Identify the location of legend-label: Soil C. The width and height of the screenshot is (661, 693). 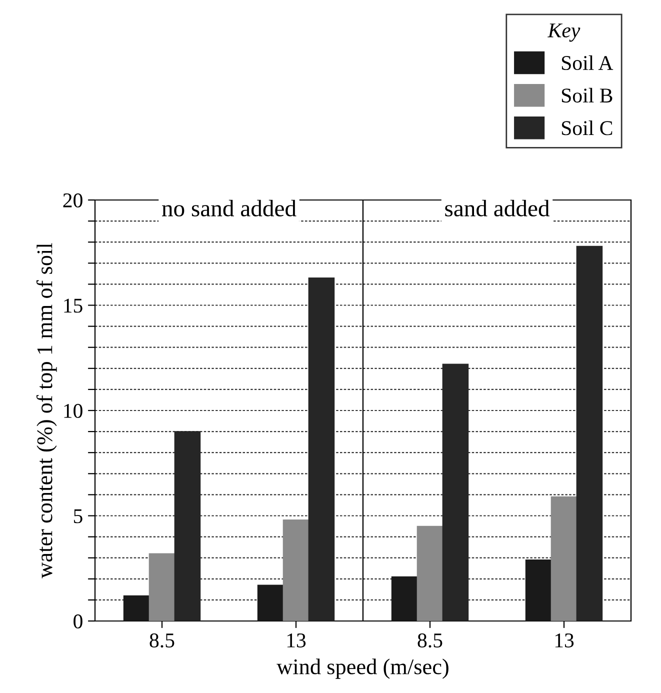
(587, 128).